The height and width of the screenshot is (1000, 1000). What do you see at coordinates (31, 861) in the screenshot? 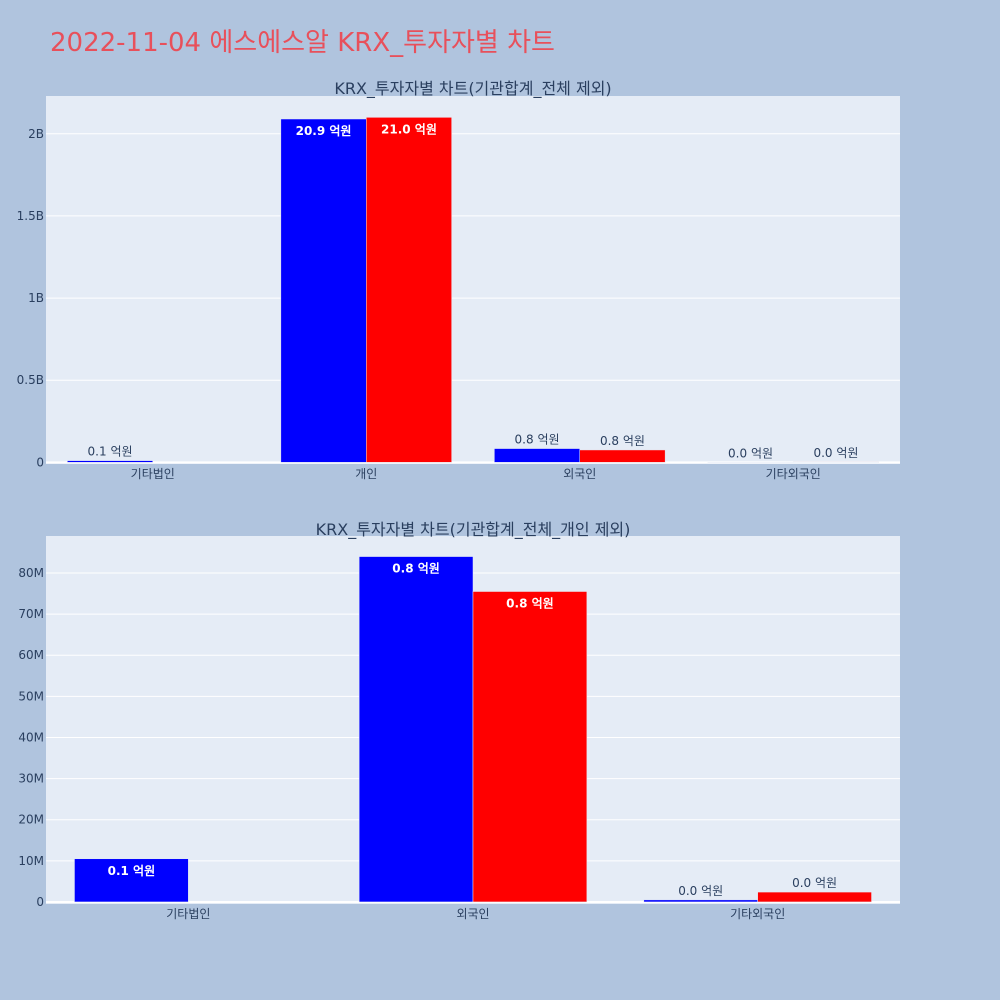
I see `y-tick-label: 10M` at bounding box center [31, 861].